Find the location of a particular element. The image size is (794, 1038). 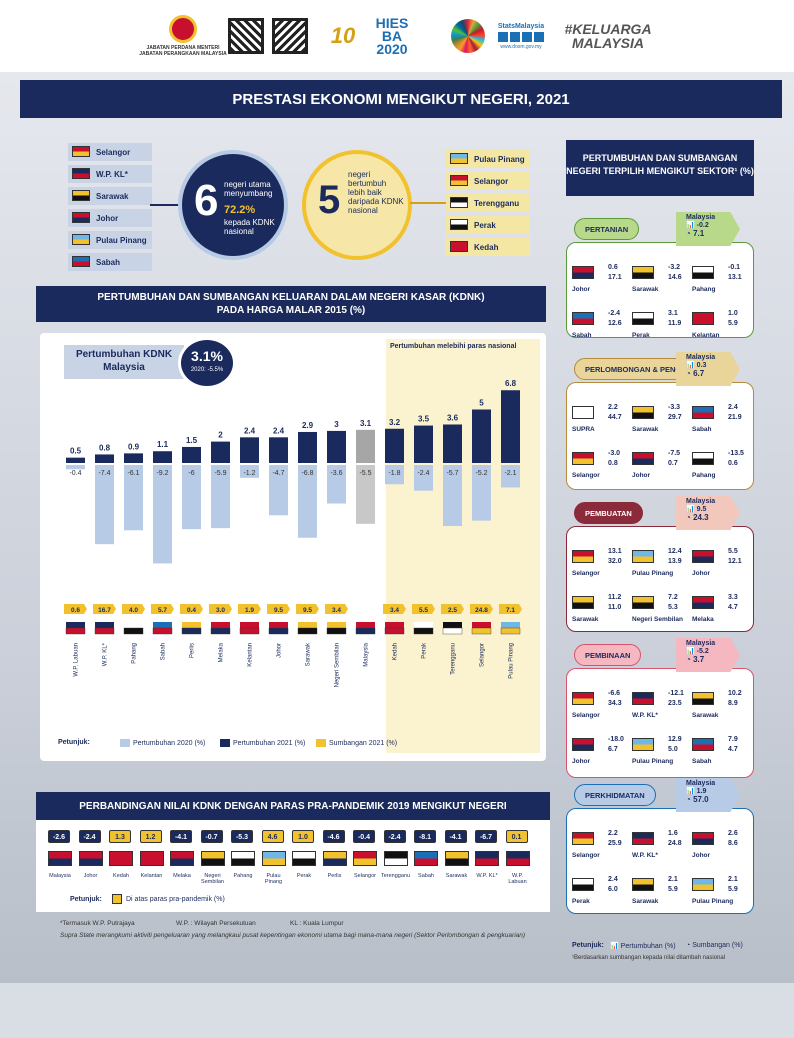

sector-state-item: 7.2 5.3 Negeri Sembilan is located at coordinates (657, 608).